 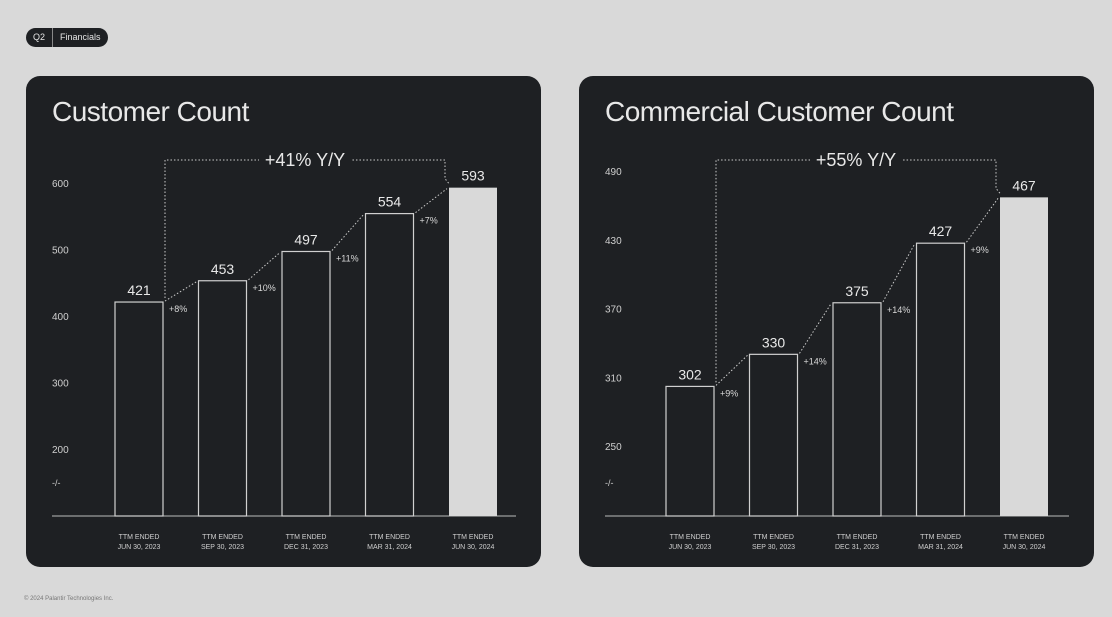 What do you see at coordinates (1024, 185) in the screenshot?
I see `data-label: 467` at bounding box center [1024, 185].